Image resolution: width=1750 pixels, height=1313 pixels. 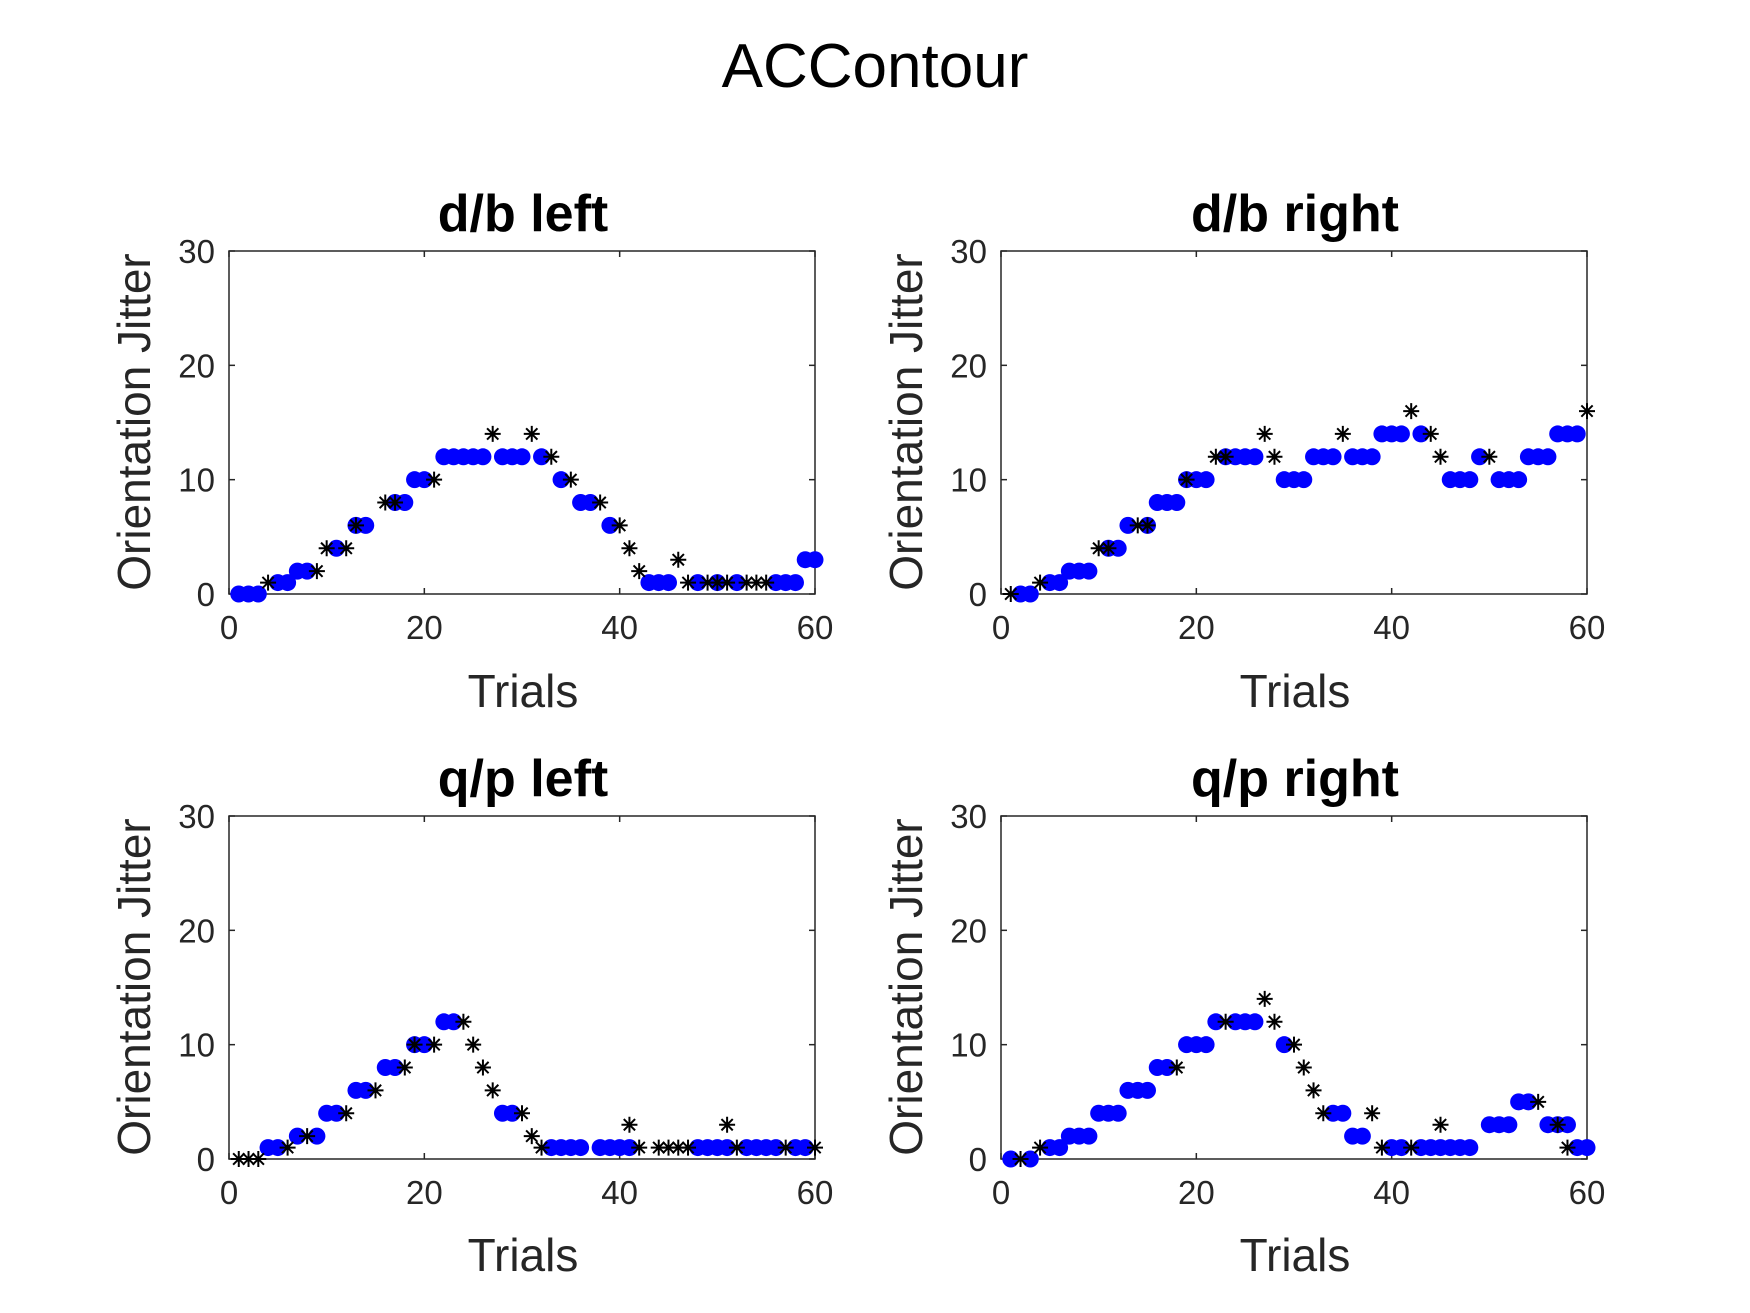 I want to click on subplot-title: d/b left, so click(x=523, y=214).